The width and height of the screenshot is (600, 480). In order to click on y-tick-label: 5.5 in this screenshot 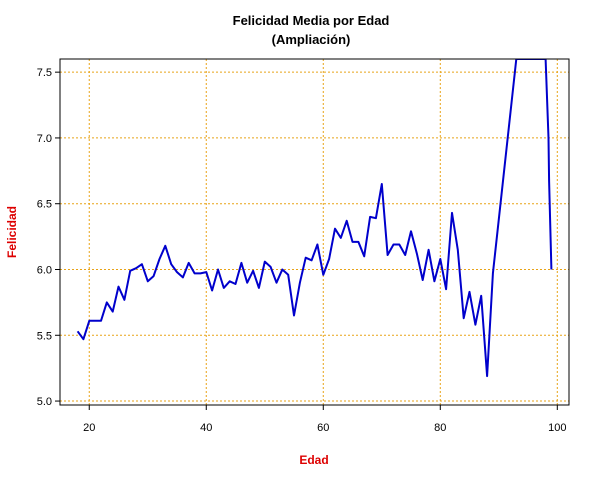, I will do `click(44, 336)`.